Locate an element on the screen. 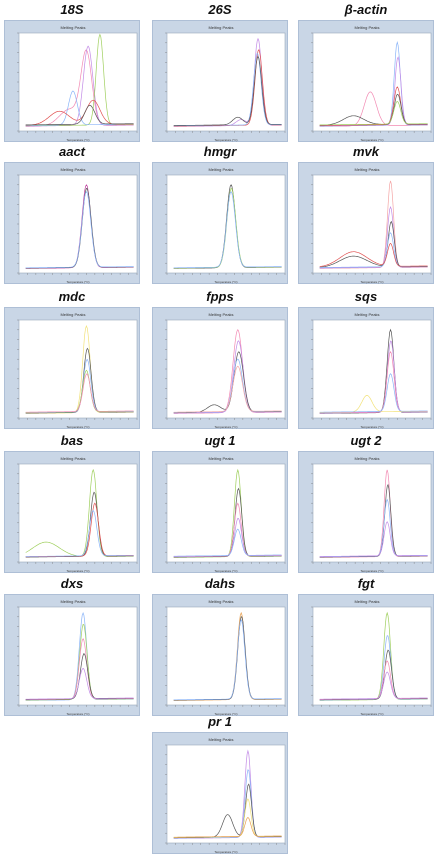 The width and height of the screenshot is (441, 855). melting-curve-panel: hmgr Melting Peaks Temperature (°C) is located at coordinates (220, 213).